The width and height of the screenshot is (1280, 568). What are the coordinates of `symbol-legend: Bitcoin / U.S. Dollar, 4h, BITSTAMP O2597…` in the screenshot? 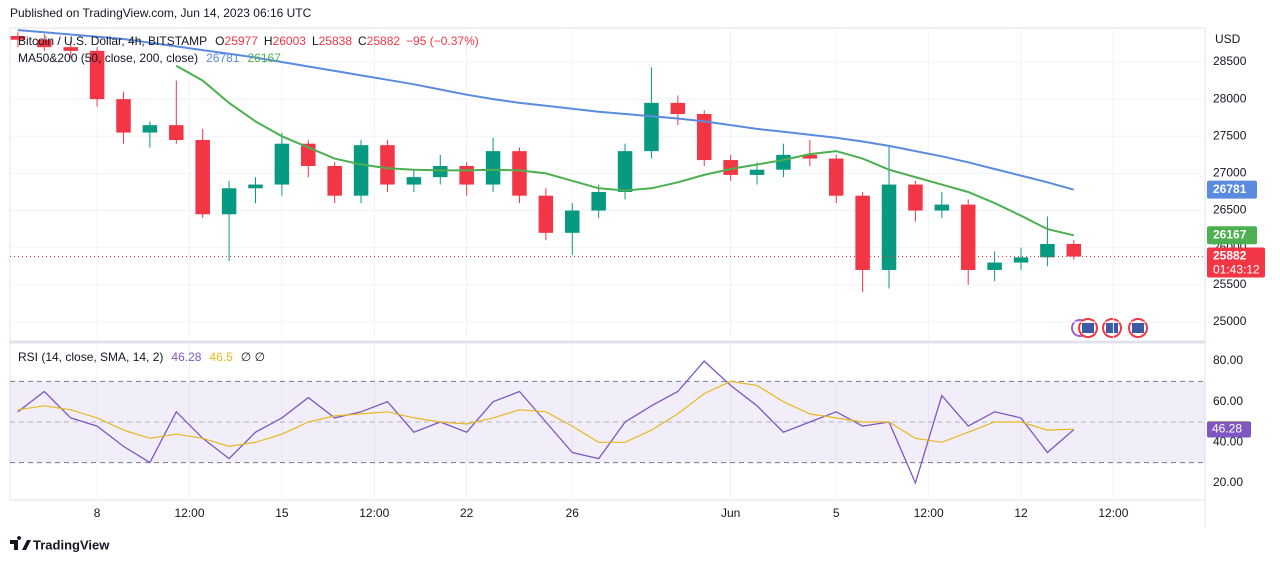 It's located at (248, 41).